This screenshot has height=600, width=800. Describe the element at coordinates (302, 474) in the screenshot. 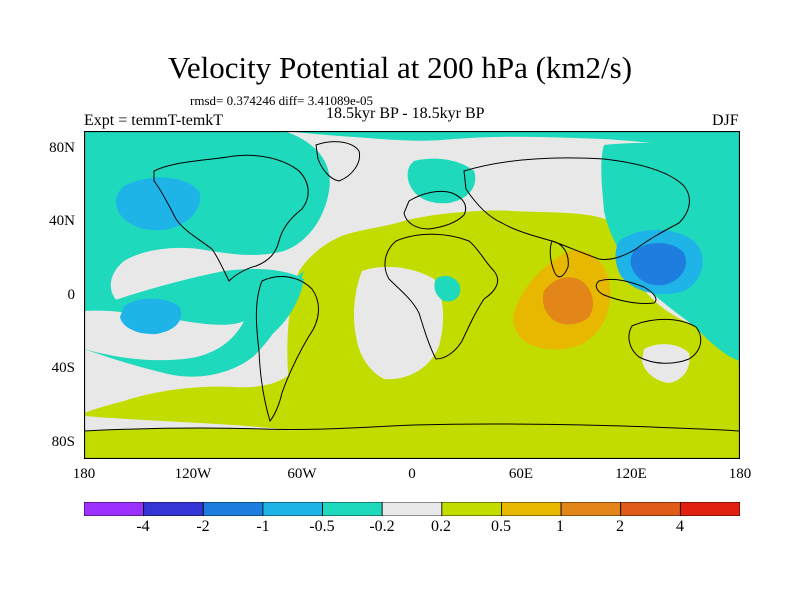

I see `x-tick-label: 60W` at that location.